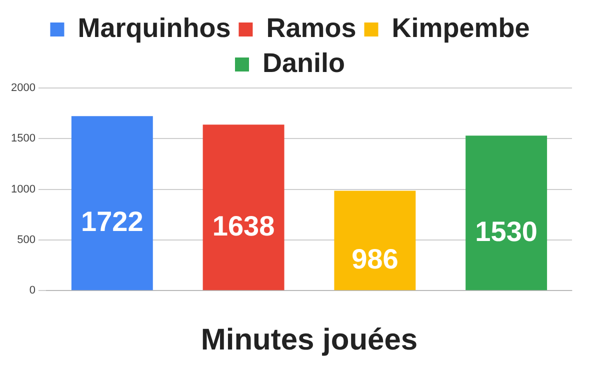  What do you see at coordinates (154, 27) in the screenshot?
I see `legend-label: Marquinhos` at bounding box center [154, 27].